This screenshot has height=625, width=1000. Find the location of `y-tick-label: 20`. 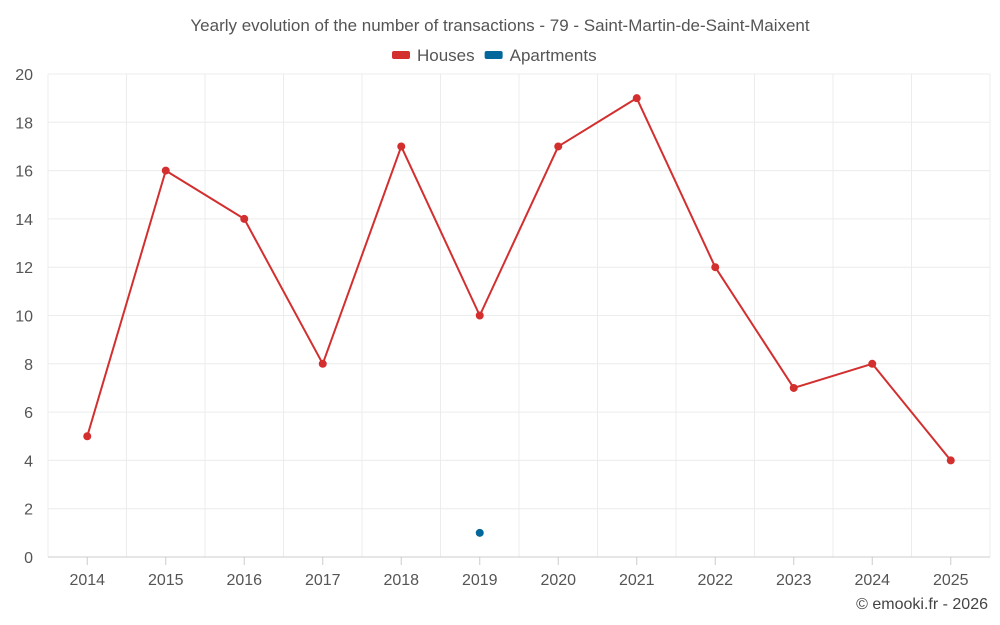

y-tick-label: 20 is located at coordinates (24, 75).